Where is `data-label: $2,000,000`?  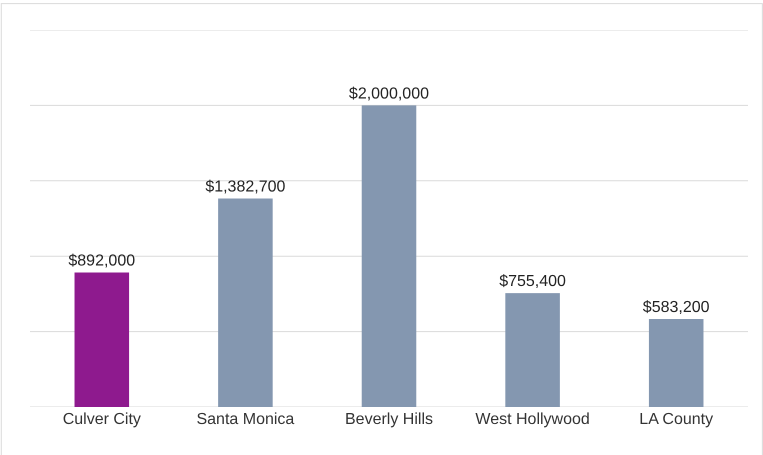 data-label: $2,000,000 is located at coordinates (389, 93).